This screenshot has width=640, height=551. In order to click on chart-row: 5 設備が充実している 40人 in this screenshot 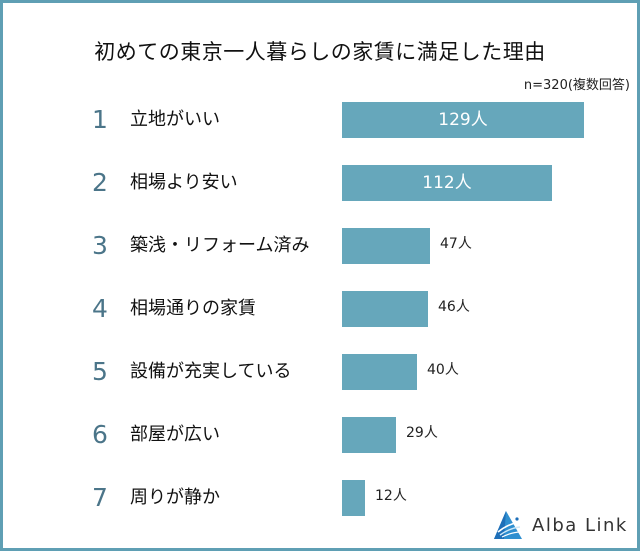, I will do `click(320, 372)`.